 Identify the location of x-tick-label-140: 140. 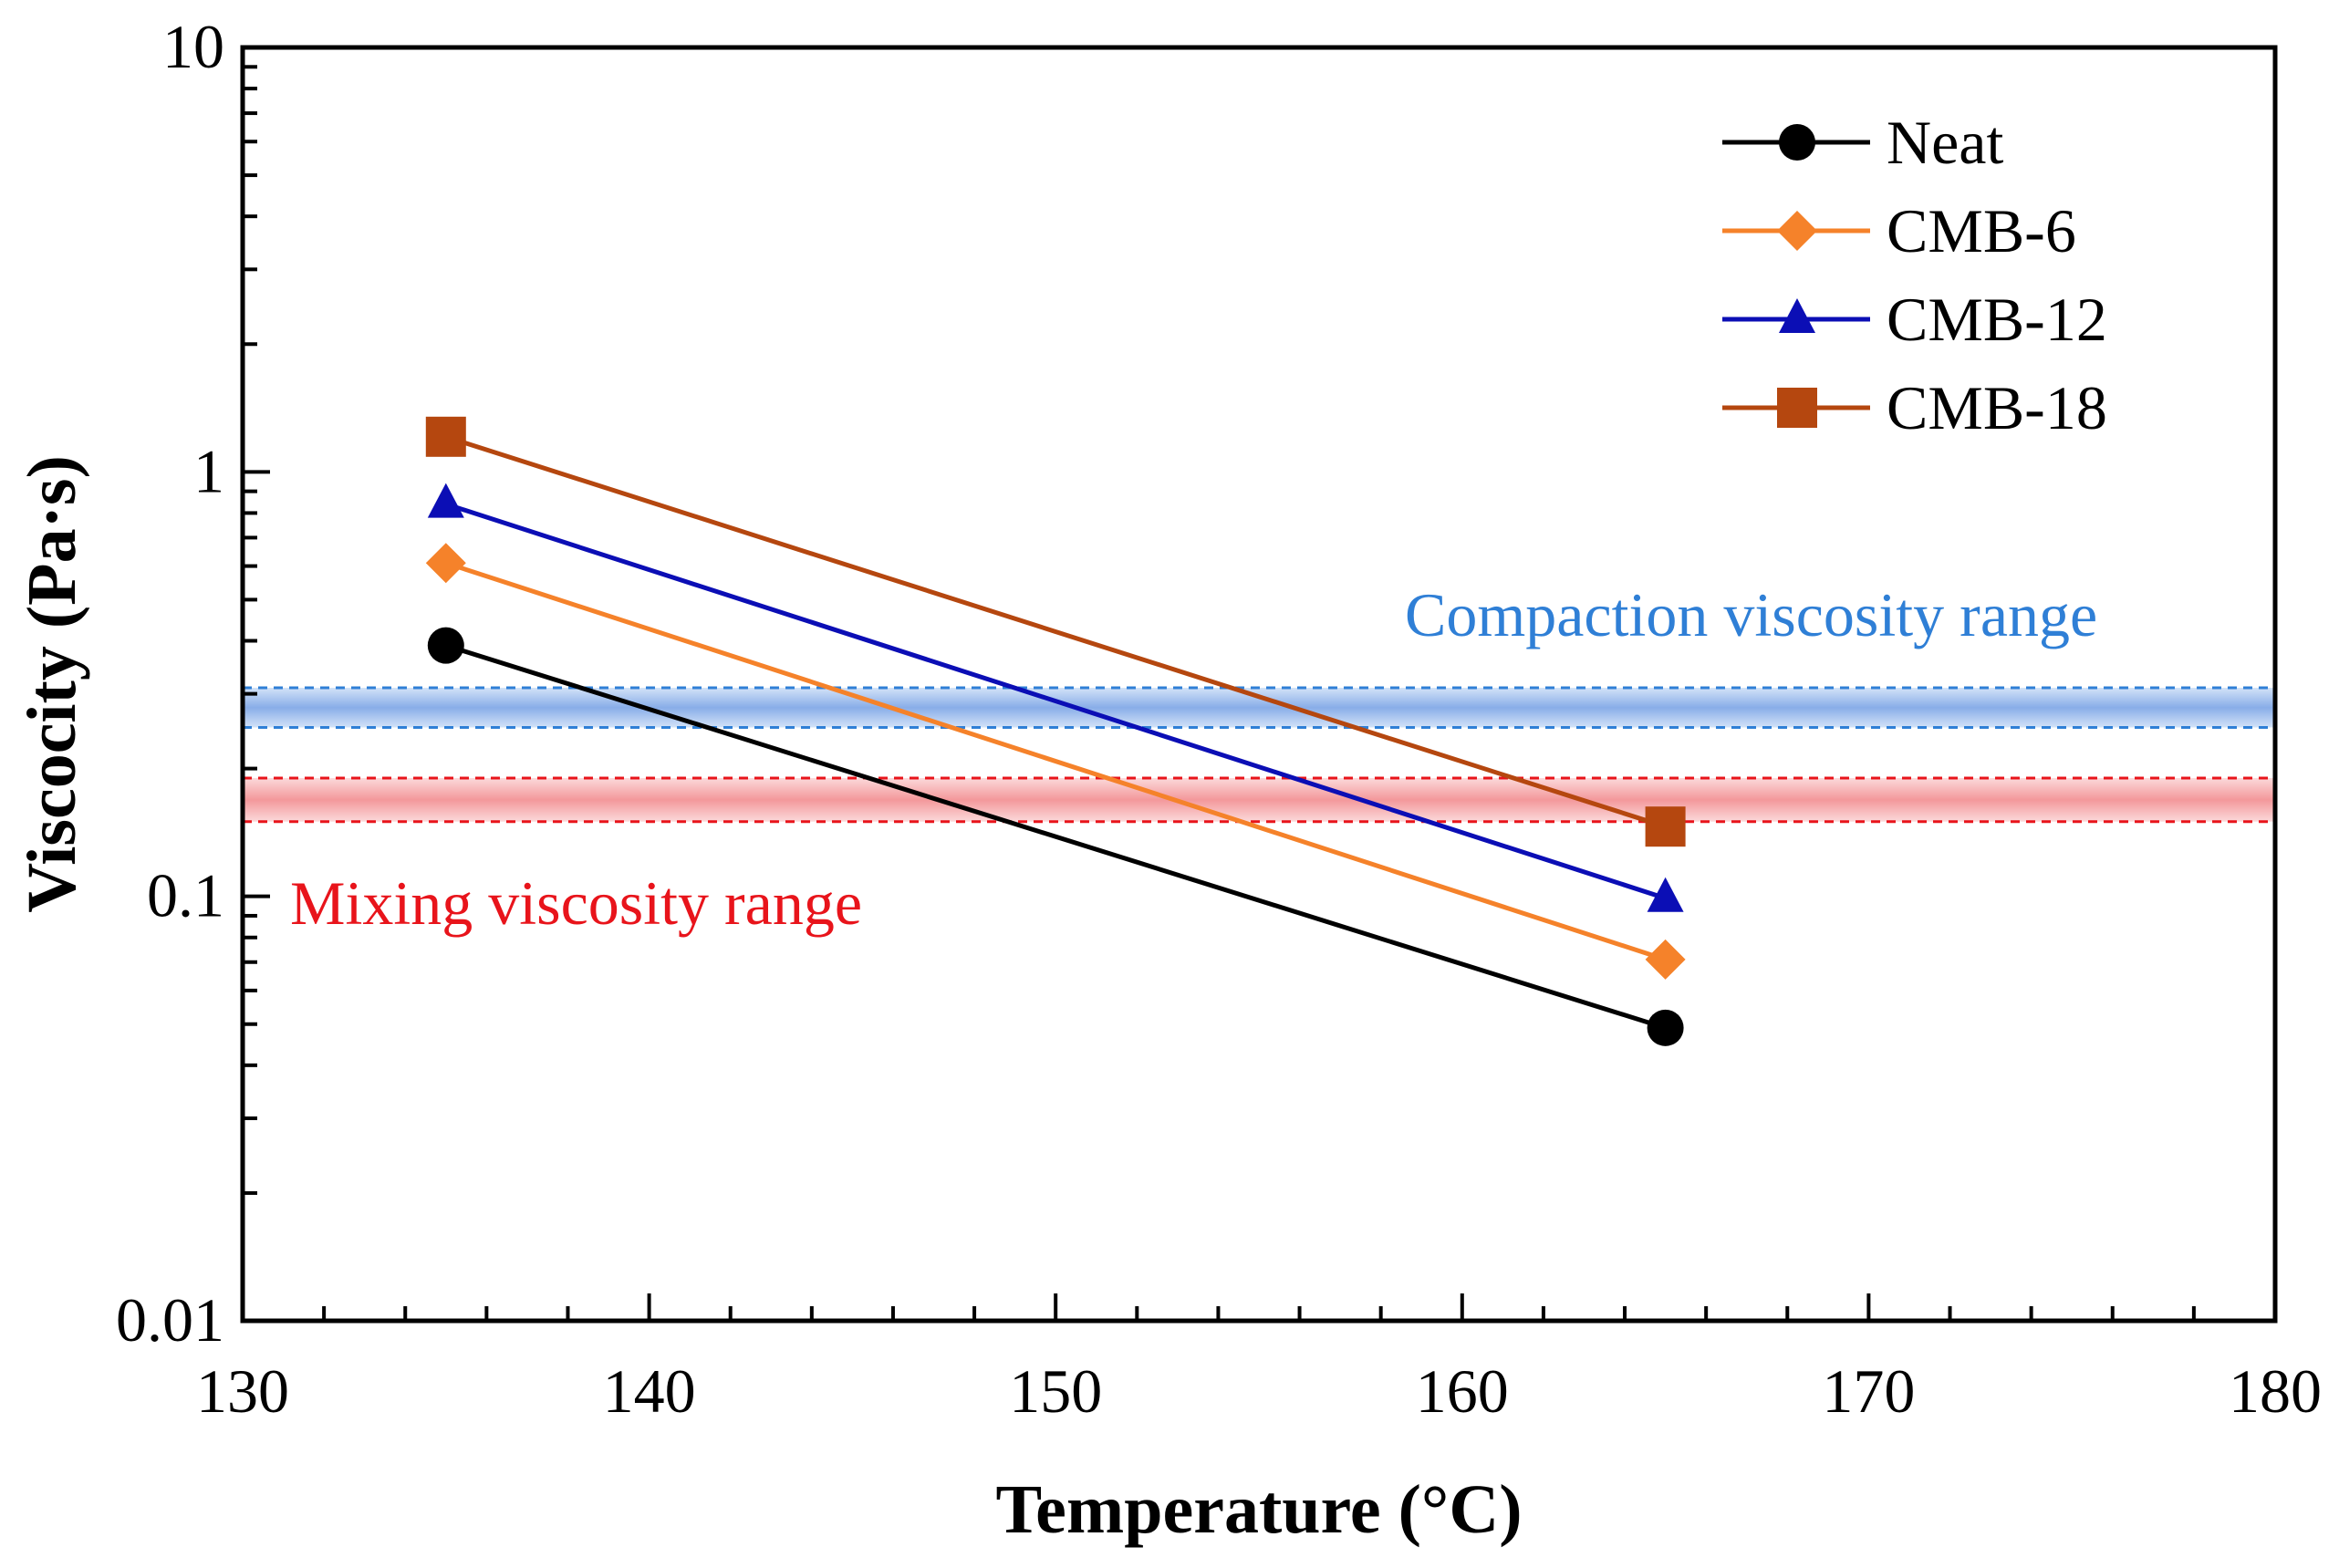
(649, 1391).